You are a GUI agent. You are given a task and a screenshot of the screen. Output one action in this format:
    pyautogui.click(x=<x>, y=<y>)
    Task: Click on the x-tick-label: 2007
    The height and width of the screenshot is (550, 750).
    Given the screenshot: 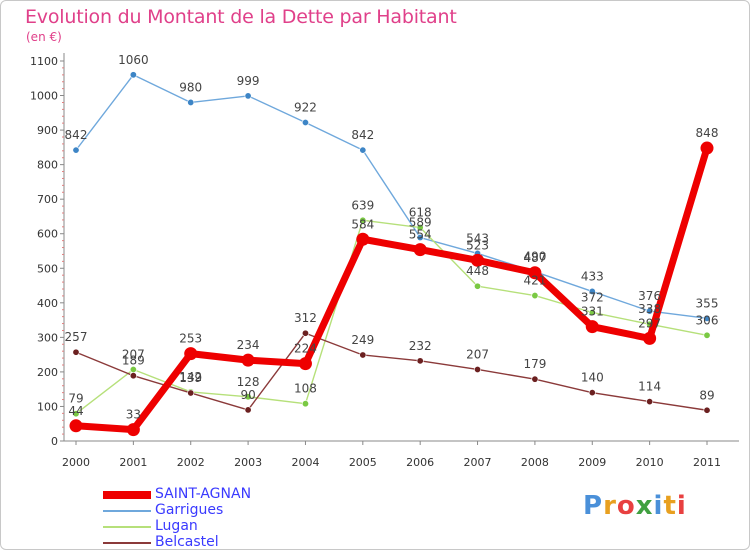 What is the action you would take?
    pyautogui.click(x=478, y=462)
    